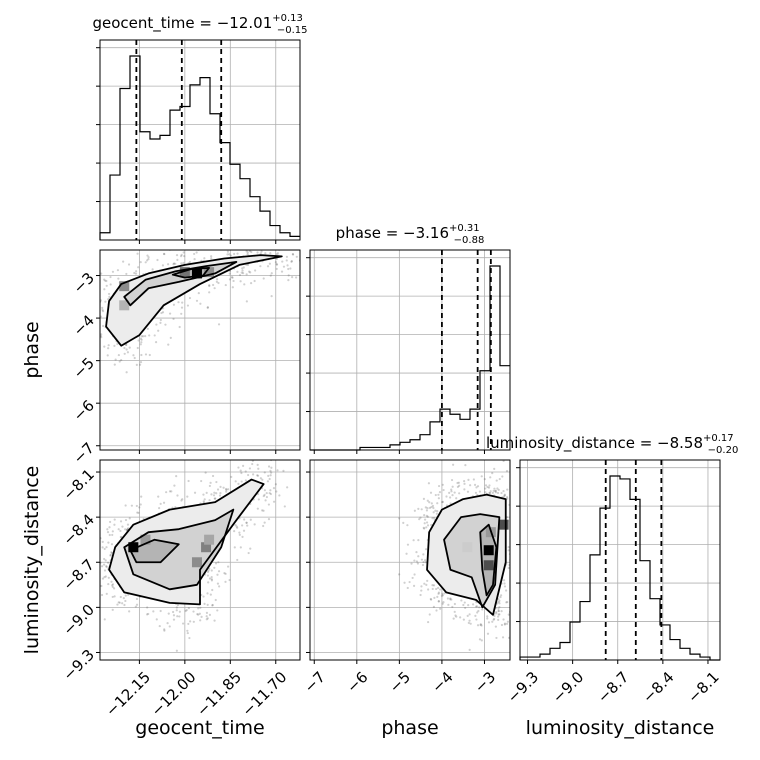 The height and width of the screenshot is (760, 760). Describe the element at coordinates (620, 728) in the screenshot. I see `x-axis-label-luminosity_distance: luminosity_distance` at that location.